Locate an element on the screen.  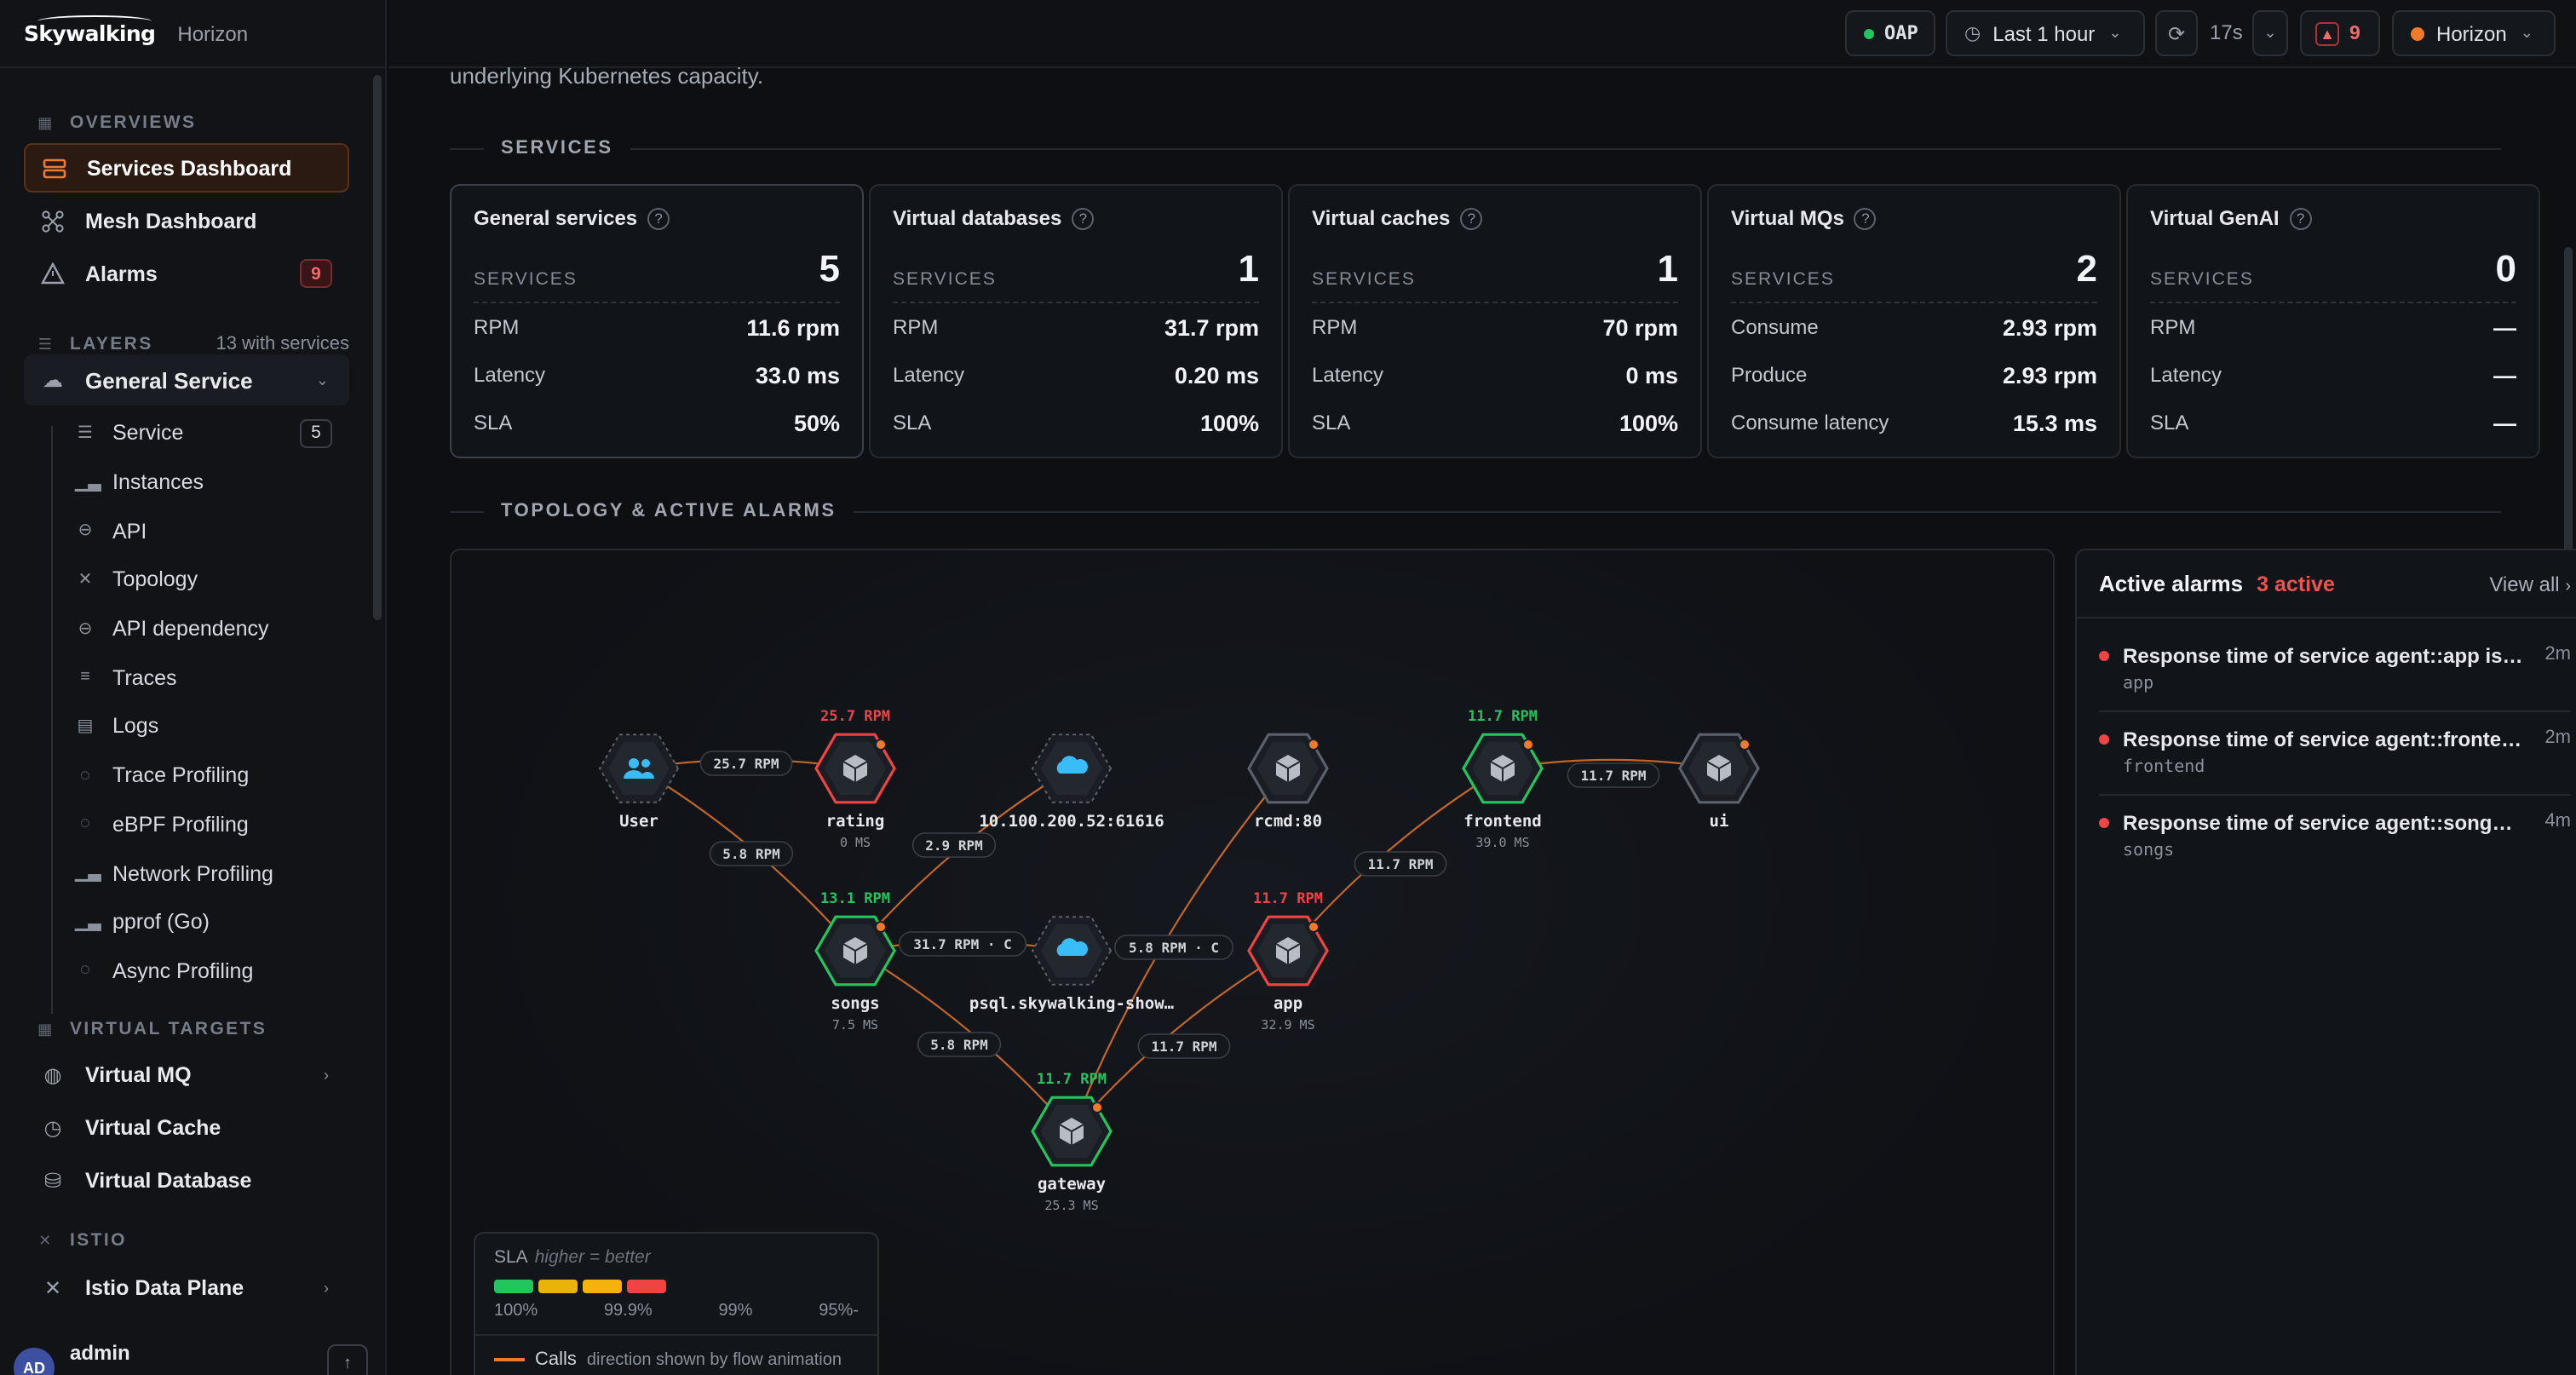
topology-node-frontend: frontend 39.0 MS 11.7 RPM is located at coordinates (1503, 779).